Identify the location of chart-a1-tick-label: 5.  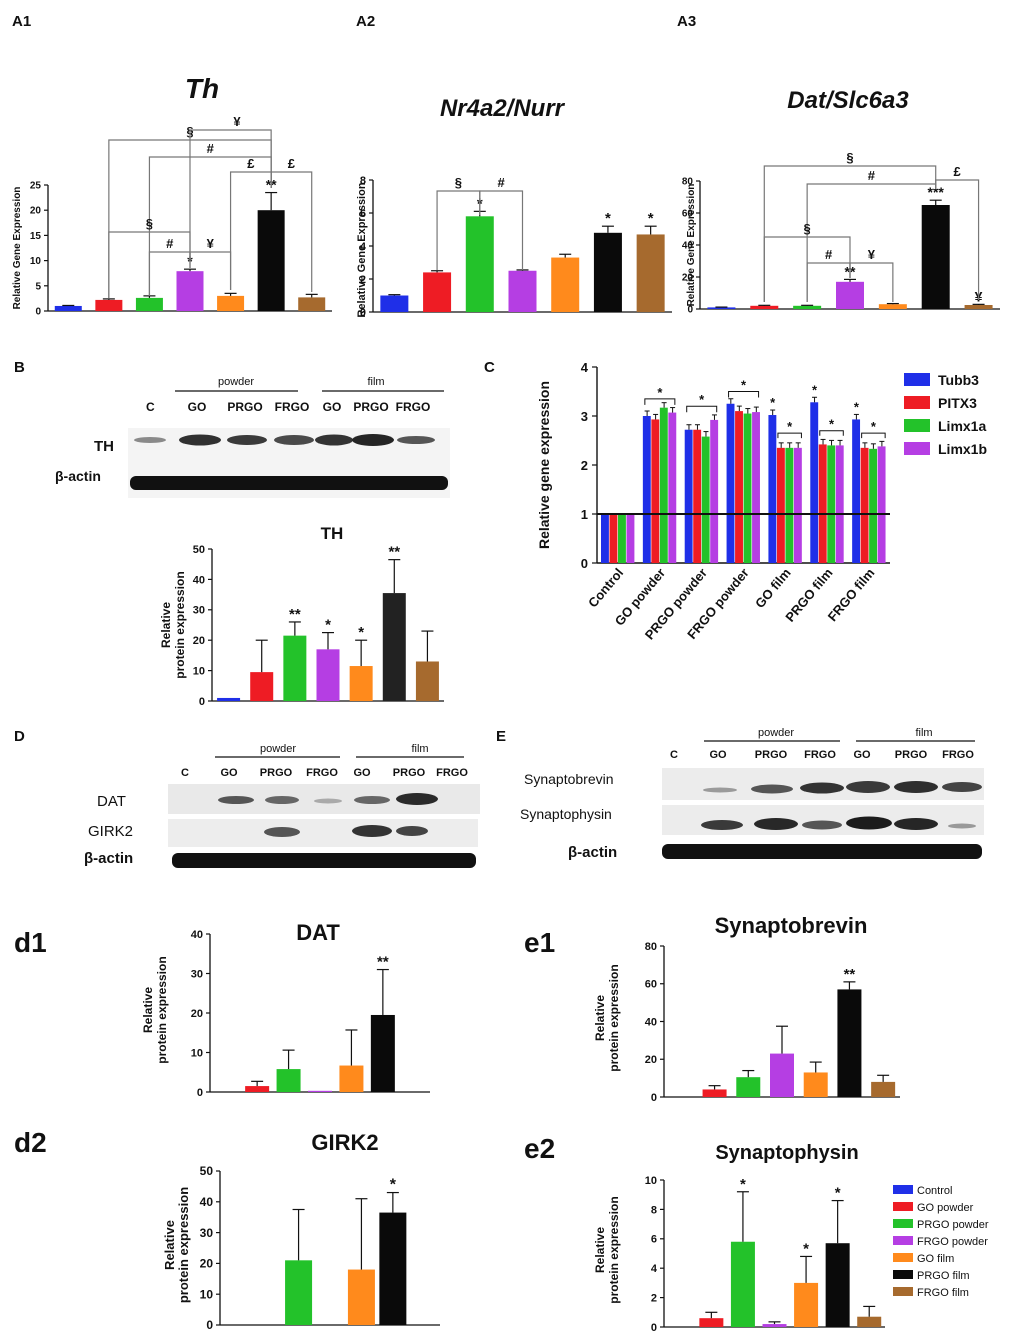
(38, 286).